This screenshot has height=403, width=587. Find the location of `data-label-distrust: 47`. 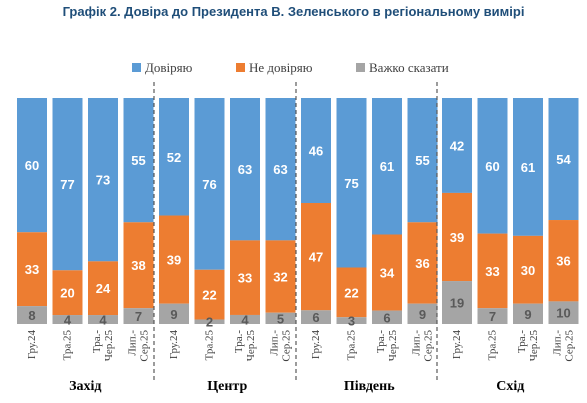

data-label-distrust: 47 is located at coordinates (316, 257).